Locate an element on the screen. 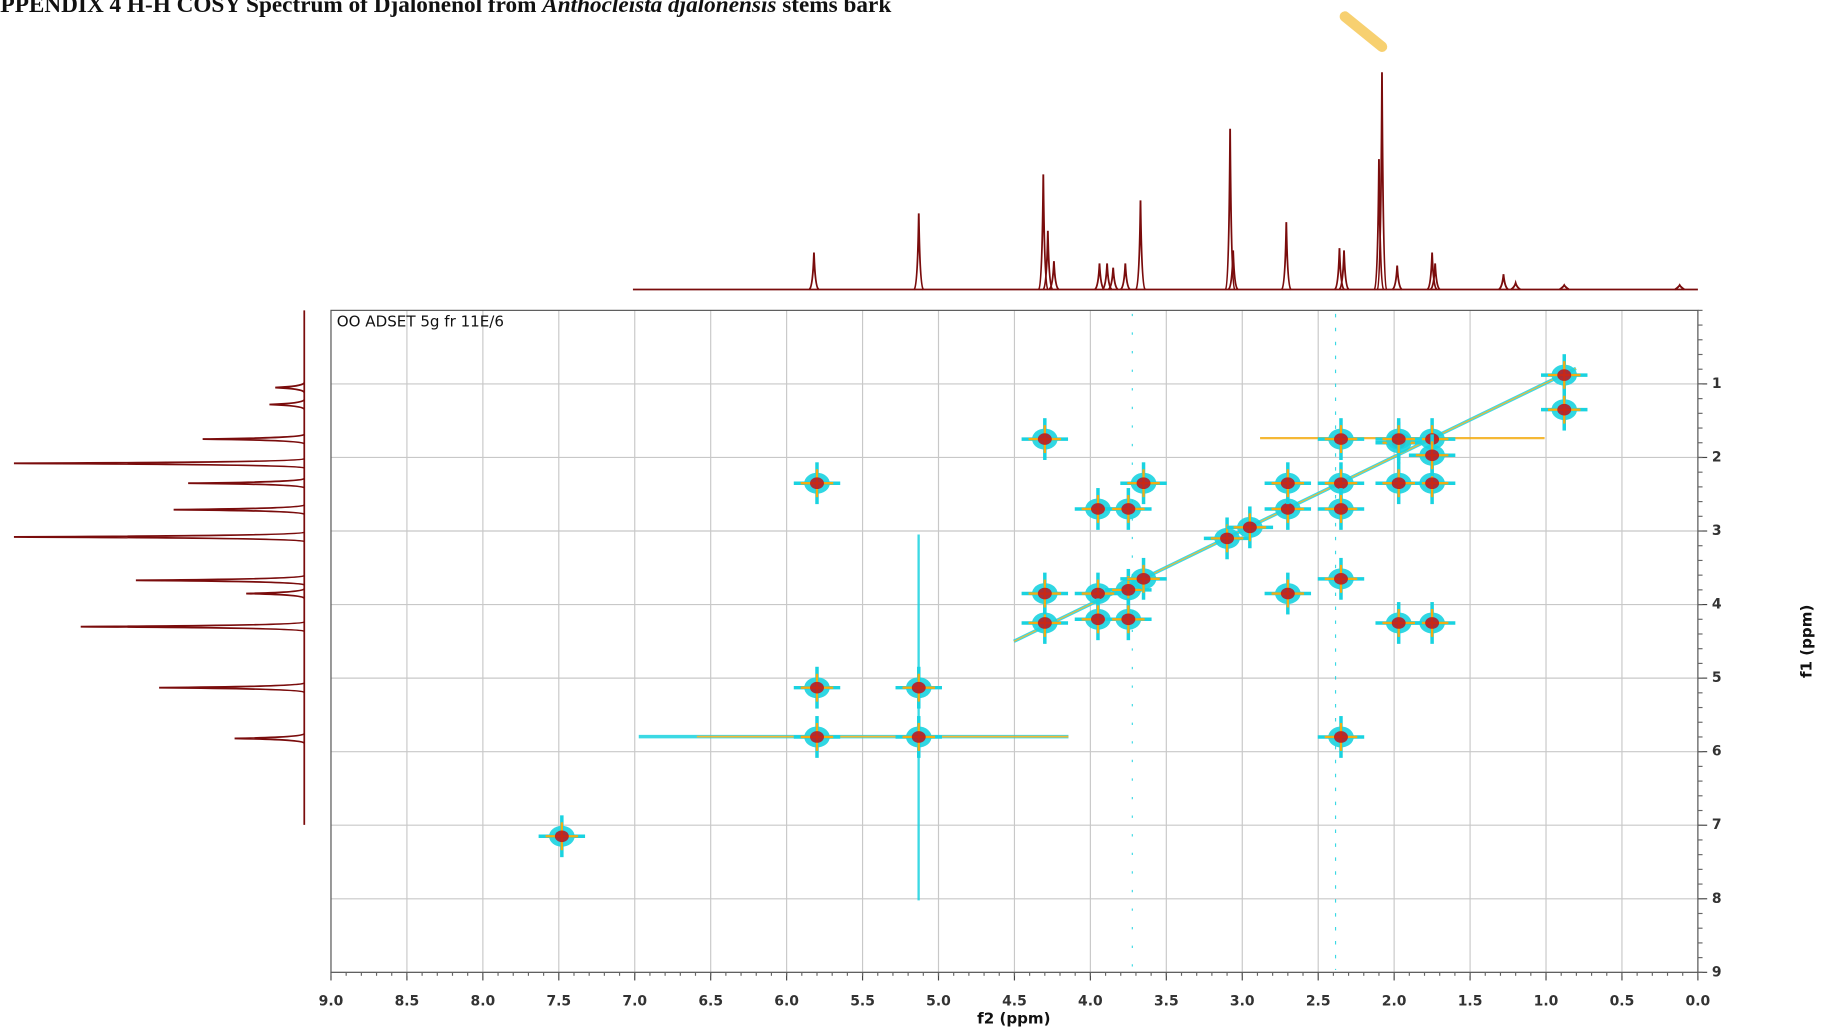  x-tick-label: 5.0 is located at coordinates (938, 1001).